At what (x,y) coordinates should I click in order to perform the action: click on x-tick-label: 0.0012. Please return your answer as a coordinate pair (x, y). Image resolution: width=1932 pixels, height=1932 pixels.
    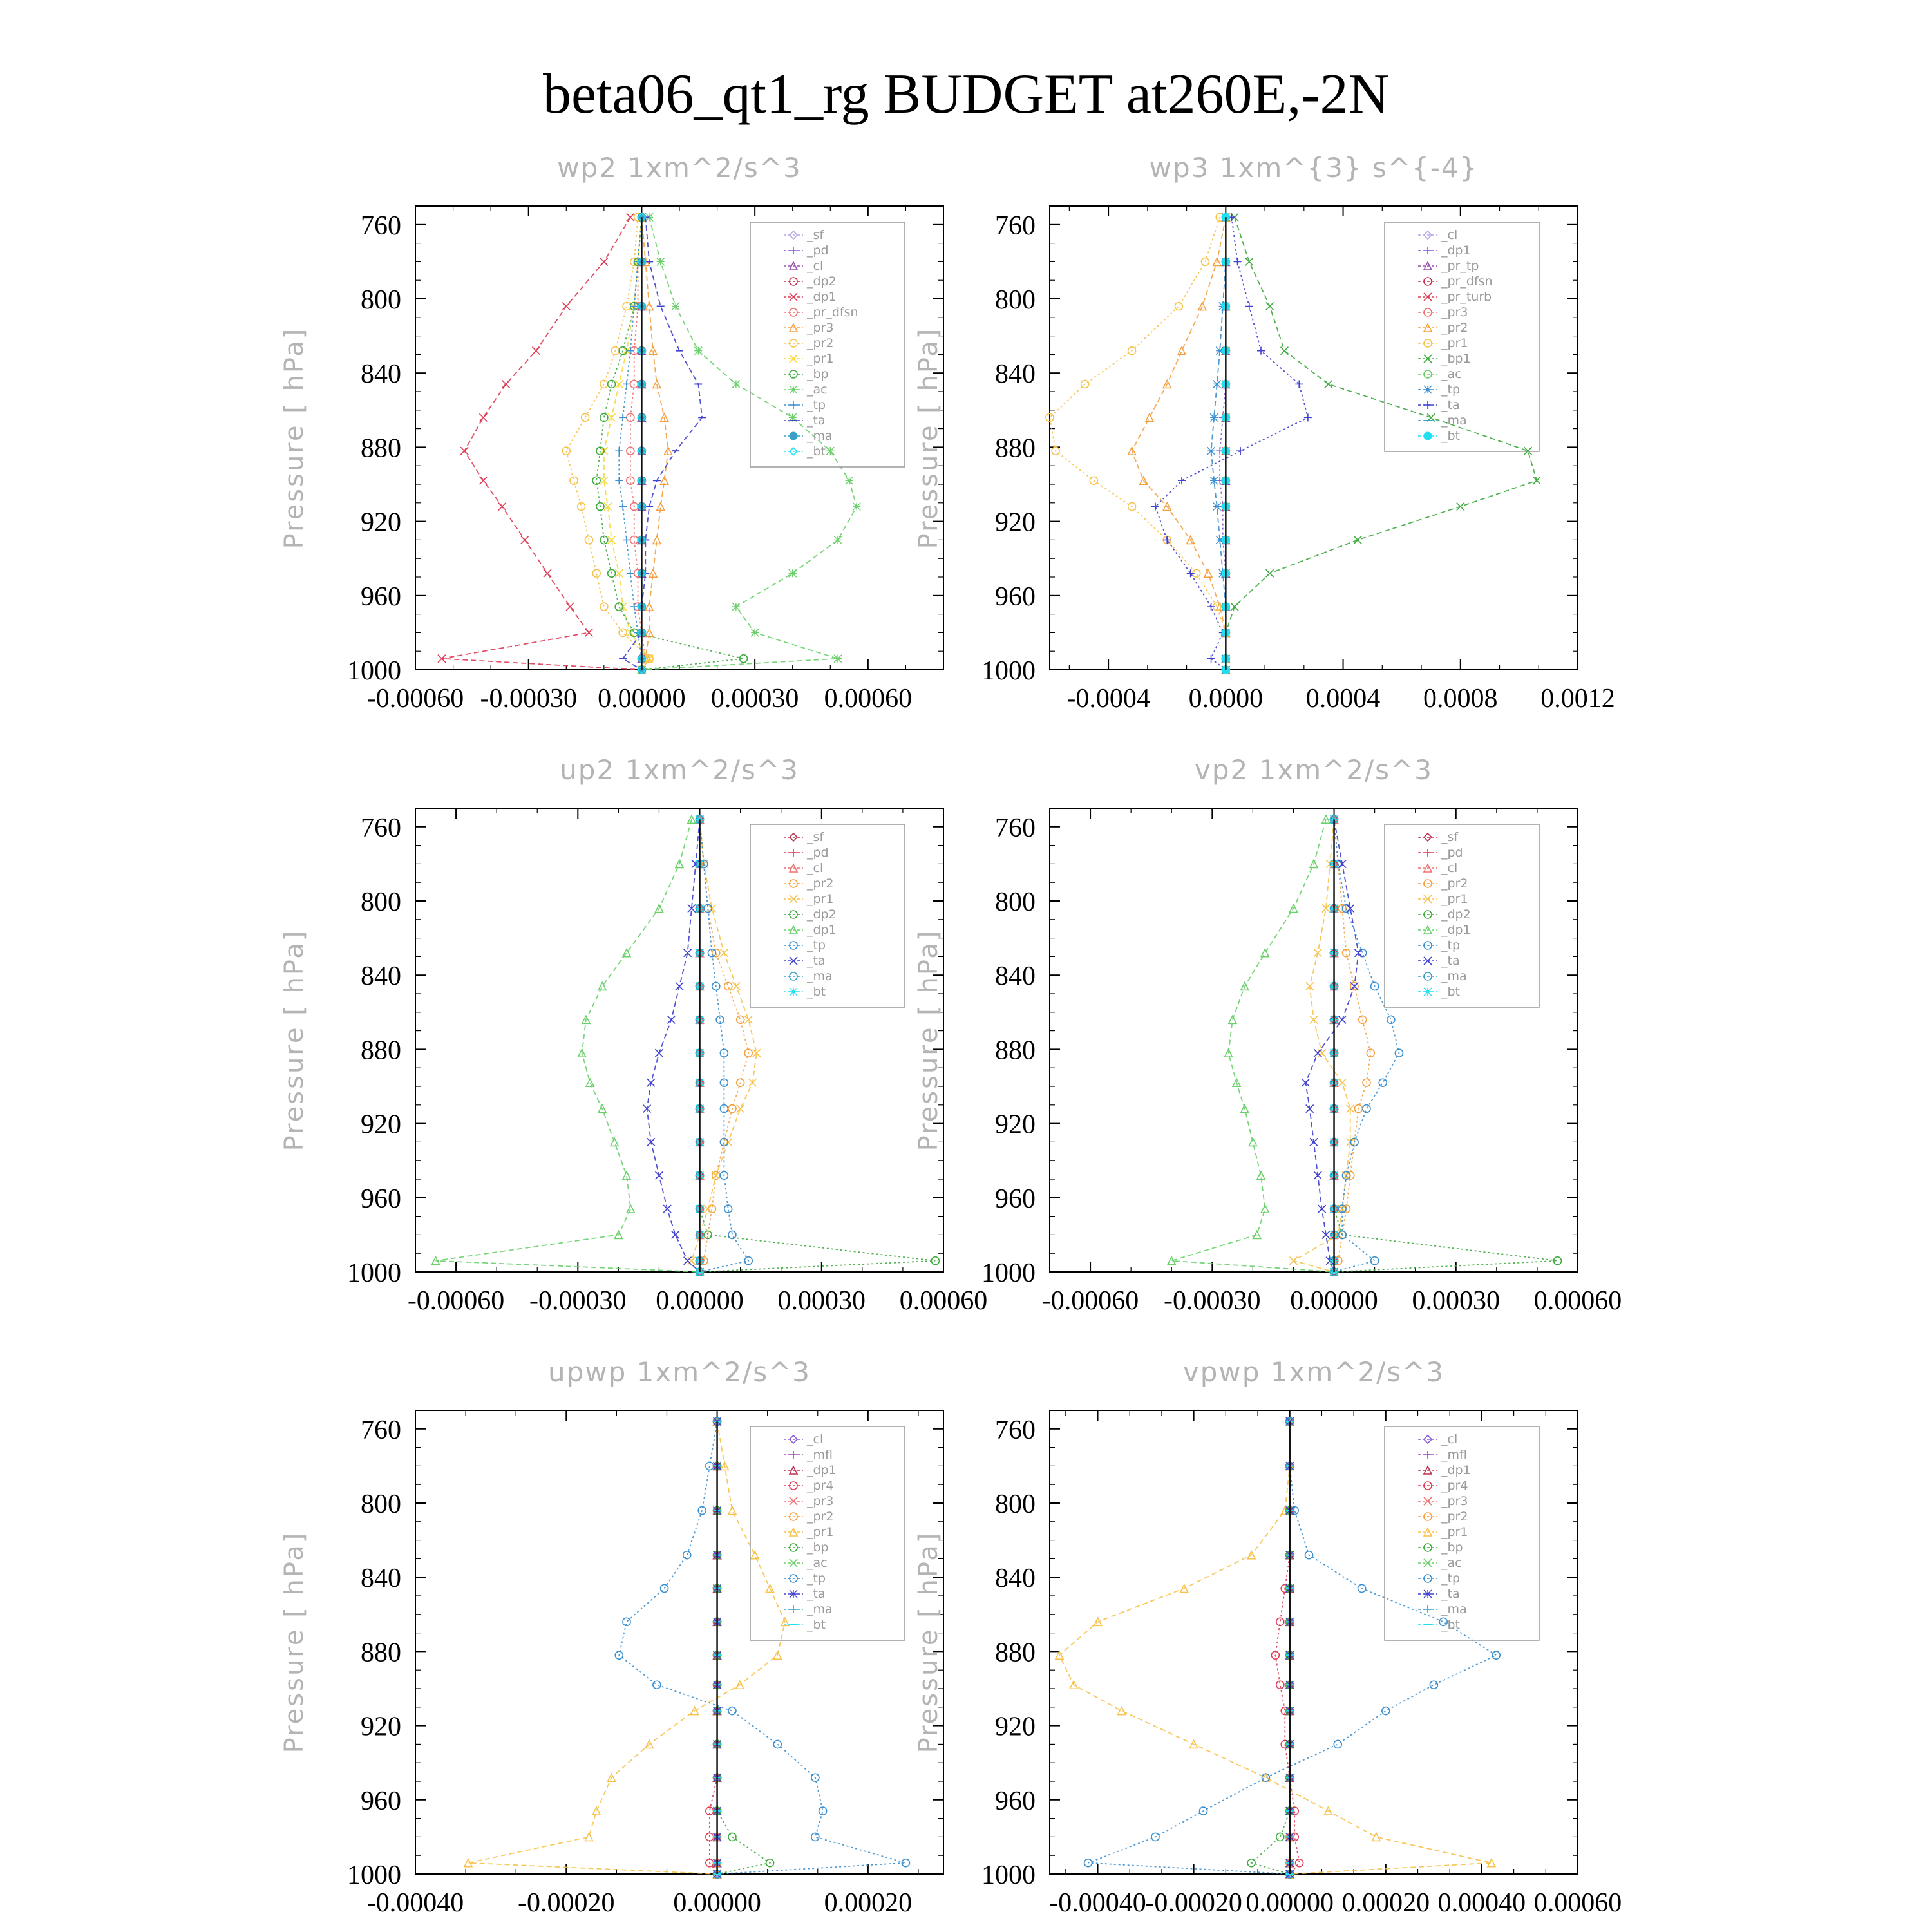
    Looking at the image, I should click on (1578, 699).